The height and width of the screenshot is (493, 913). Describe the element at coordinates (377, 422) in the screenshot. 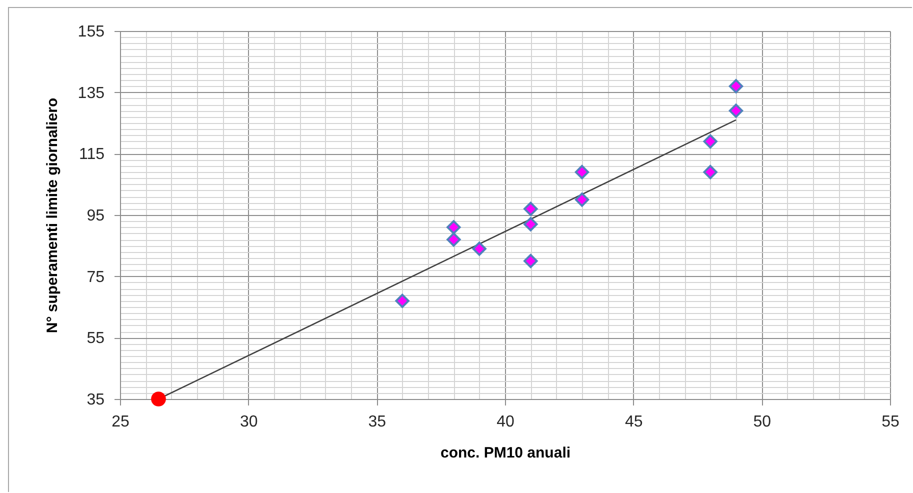

I see `x-tick-label: 35` at that location.